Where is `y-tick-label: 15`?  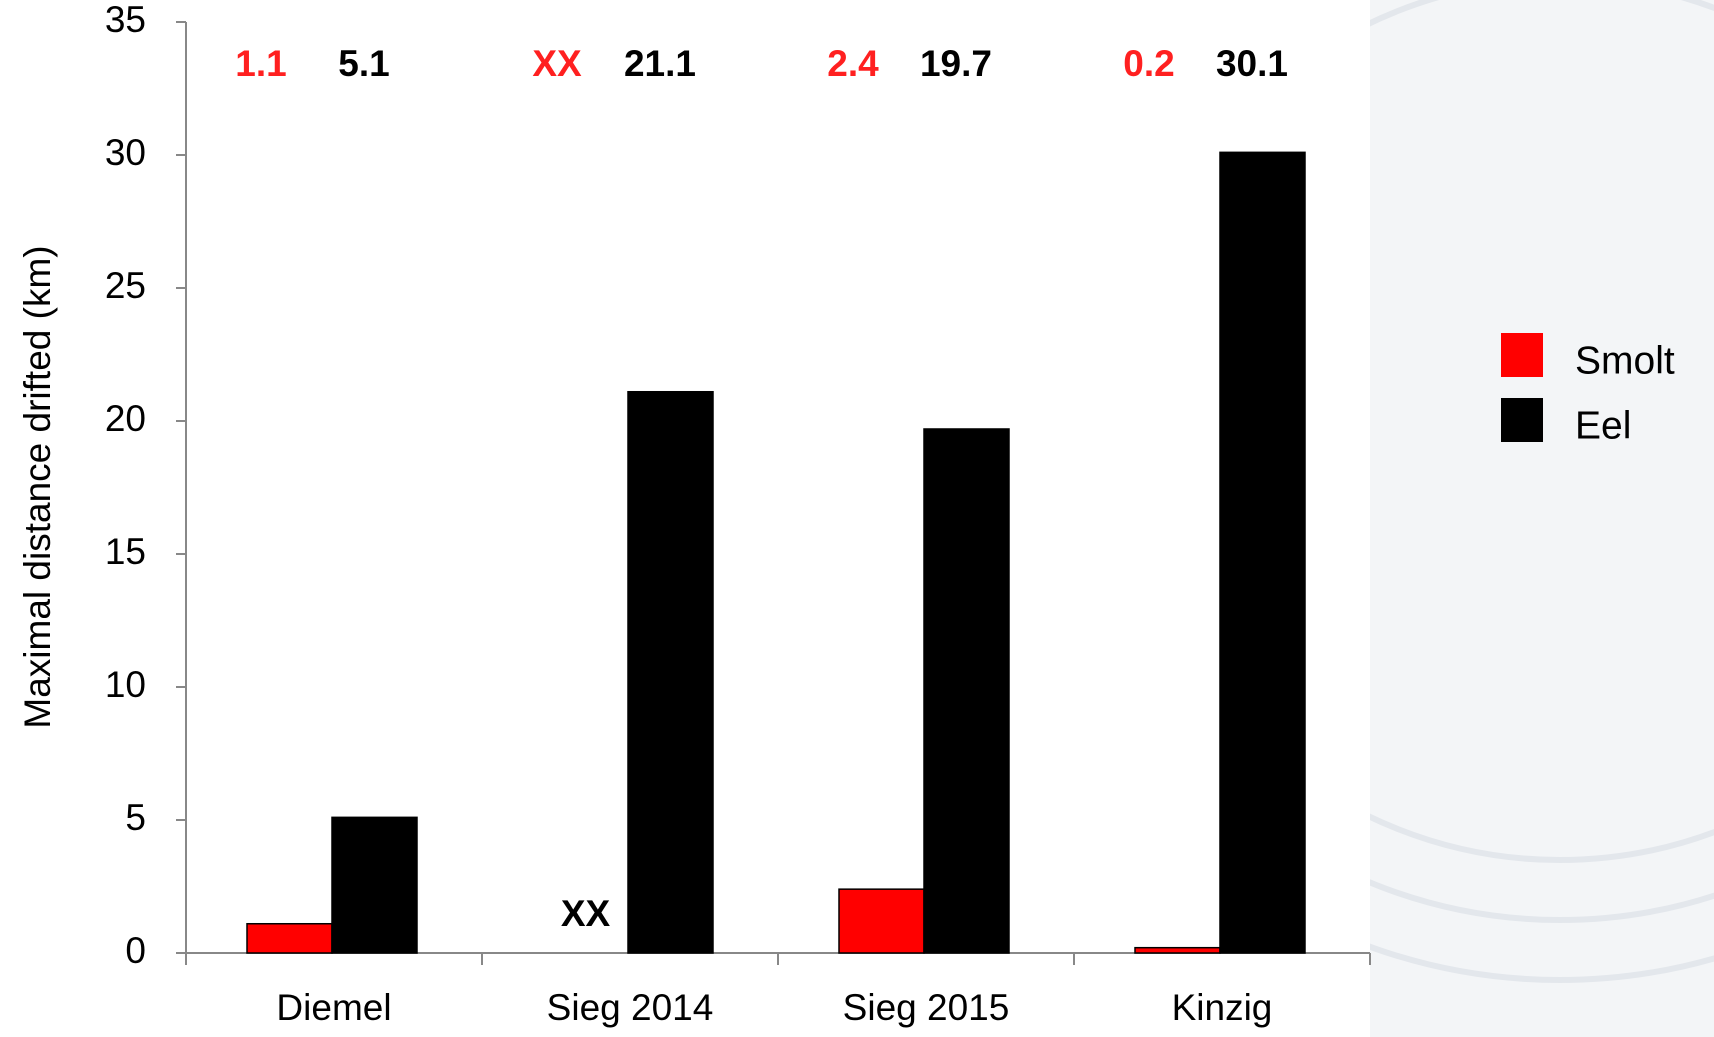 y-tick-label: 15 is located at coordinates (125, 551).